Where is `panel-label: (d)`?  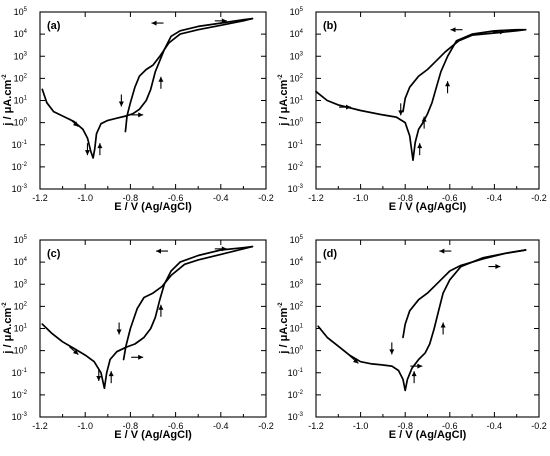 panel-label: (d) is located at coordinates (330, 254).